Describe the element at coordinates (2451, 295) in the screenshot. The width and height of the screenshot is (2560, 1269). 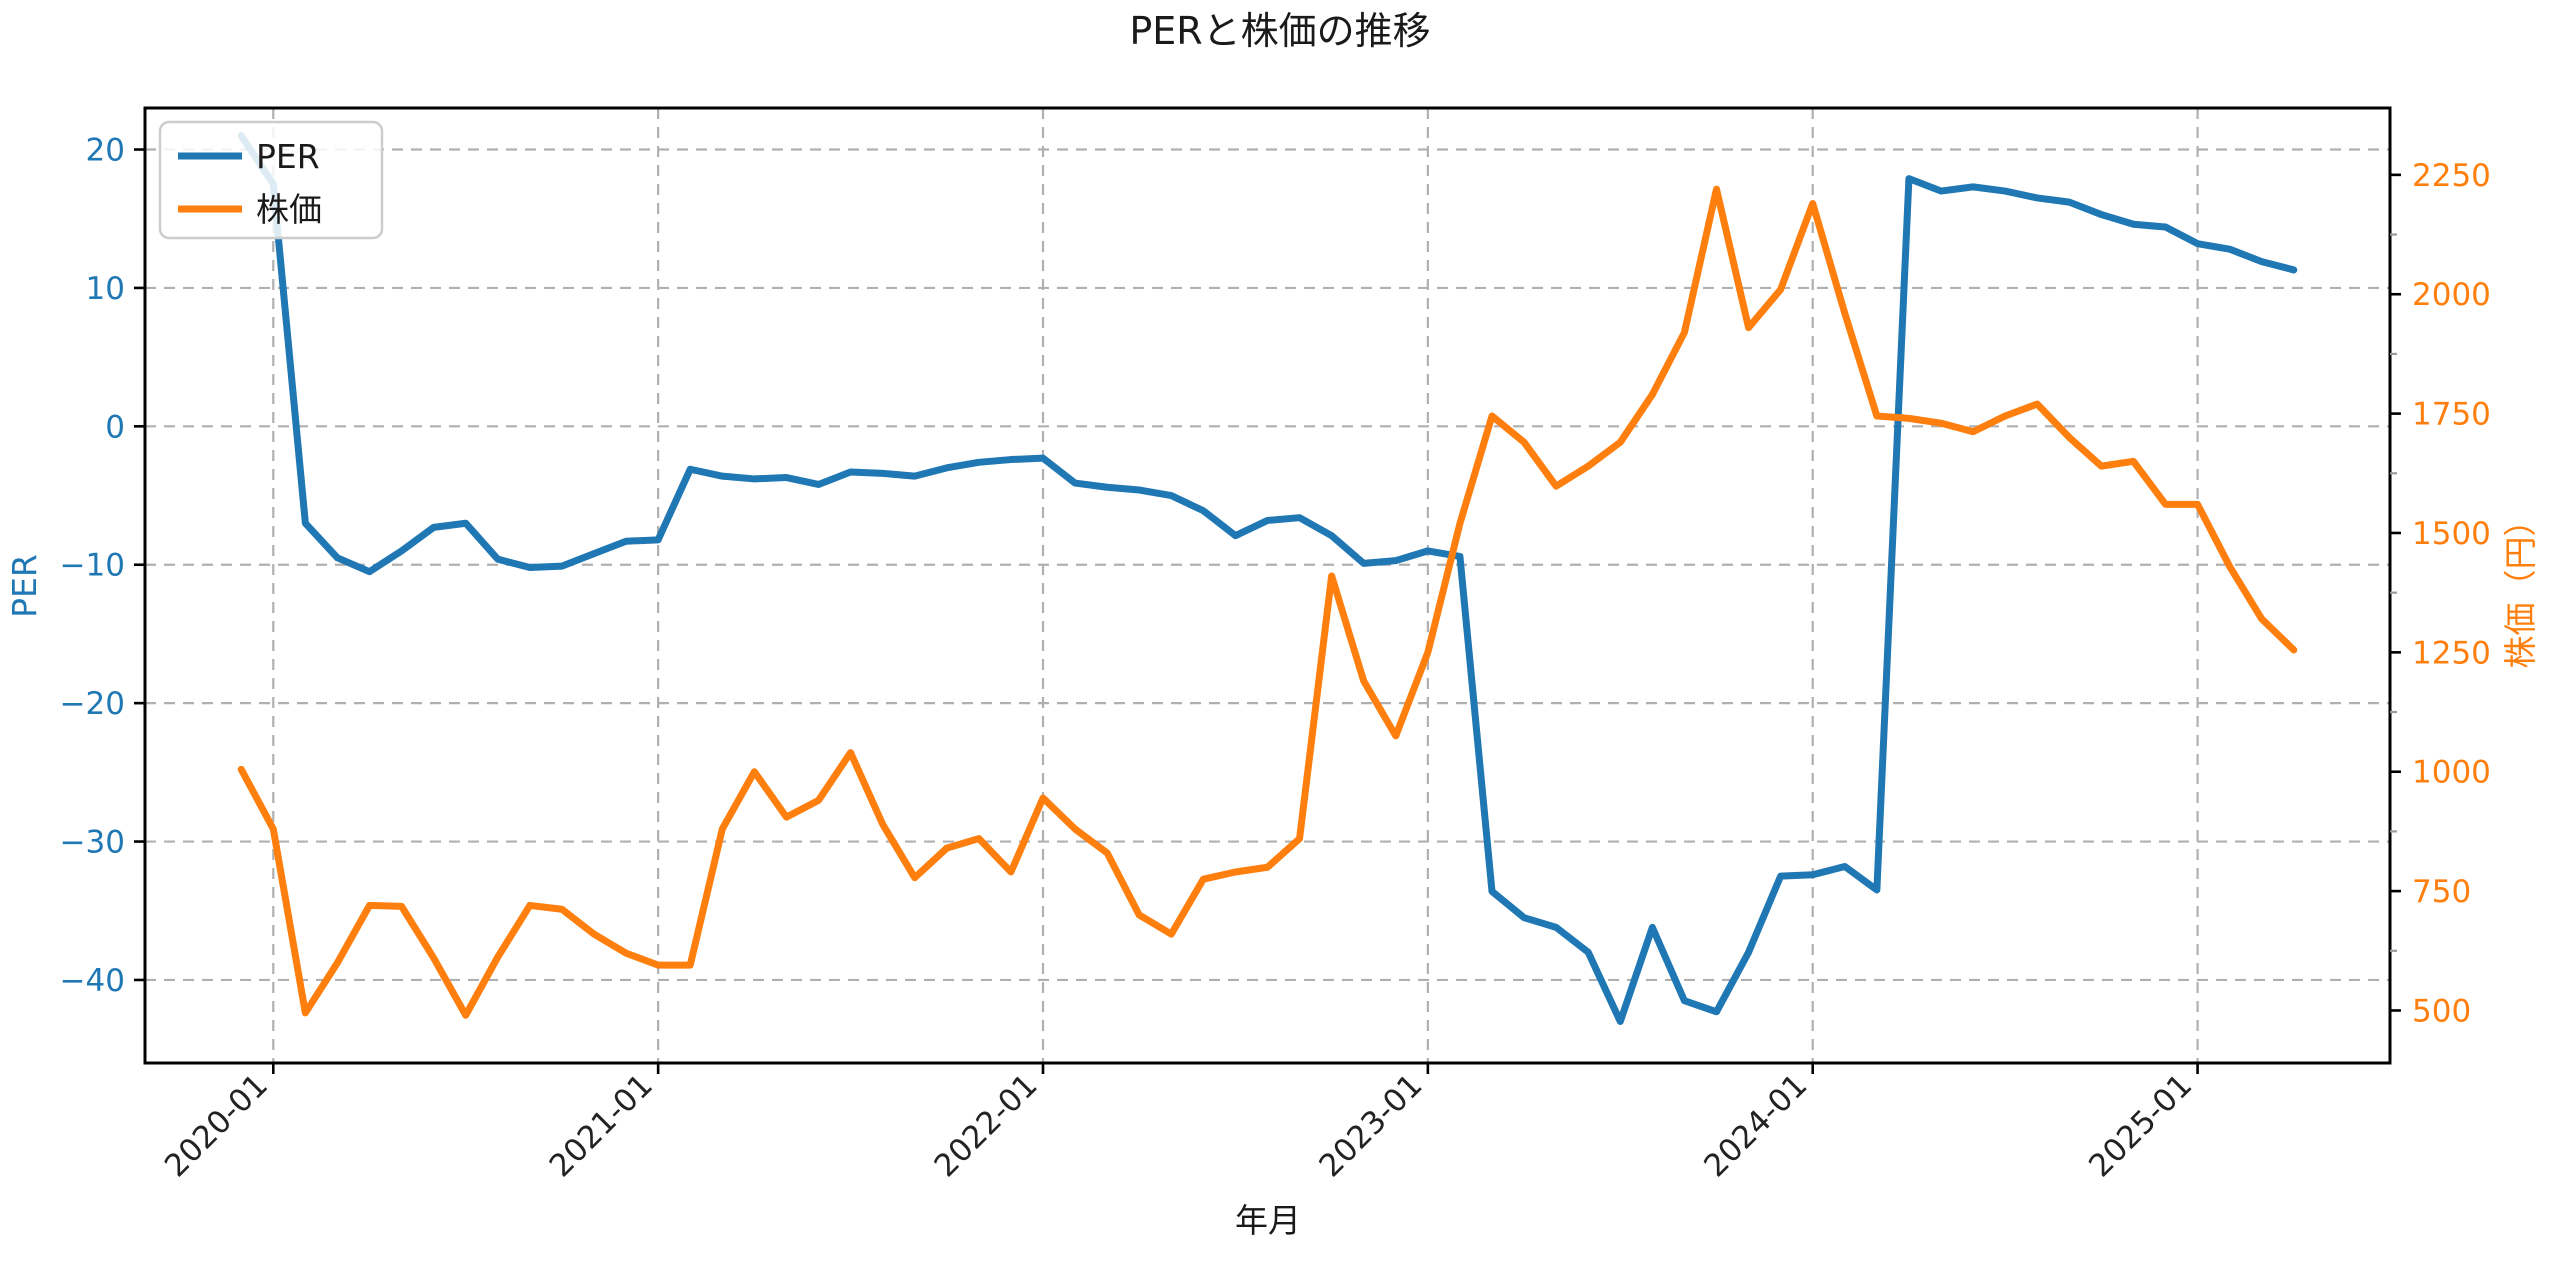
I see `y-right-tick-label: 2000` at that location.